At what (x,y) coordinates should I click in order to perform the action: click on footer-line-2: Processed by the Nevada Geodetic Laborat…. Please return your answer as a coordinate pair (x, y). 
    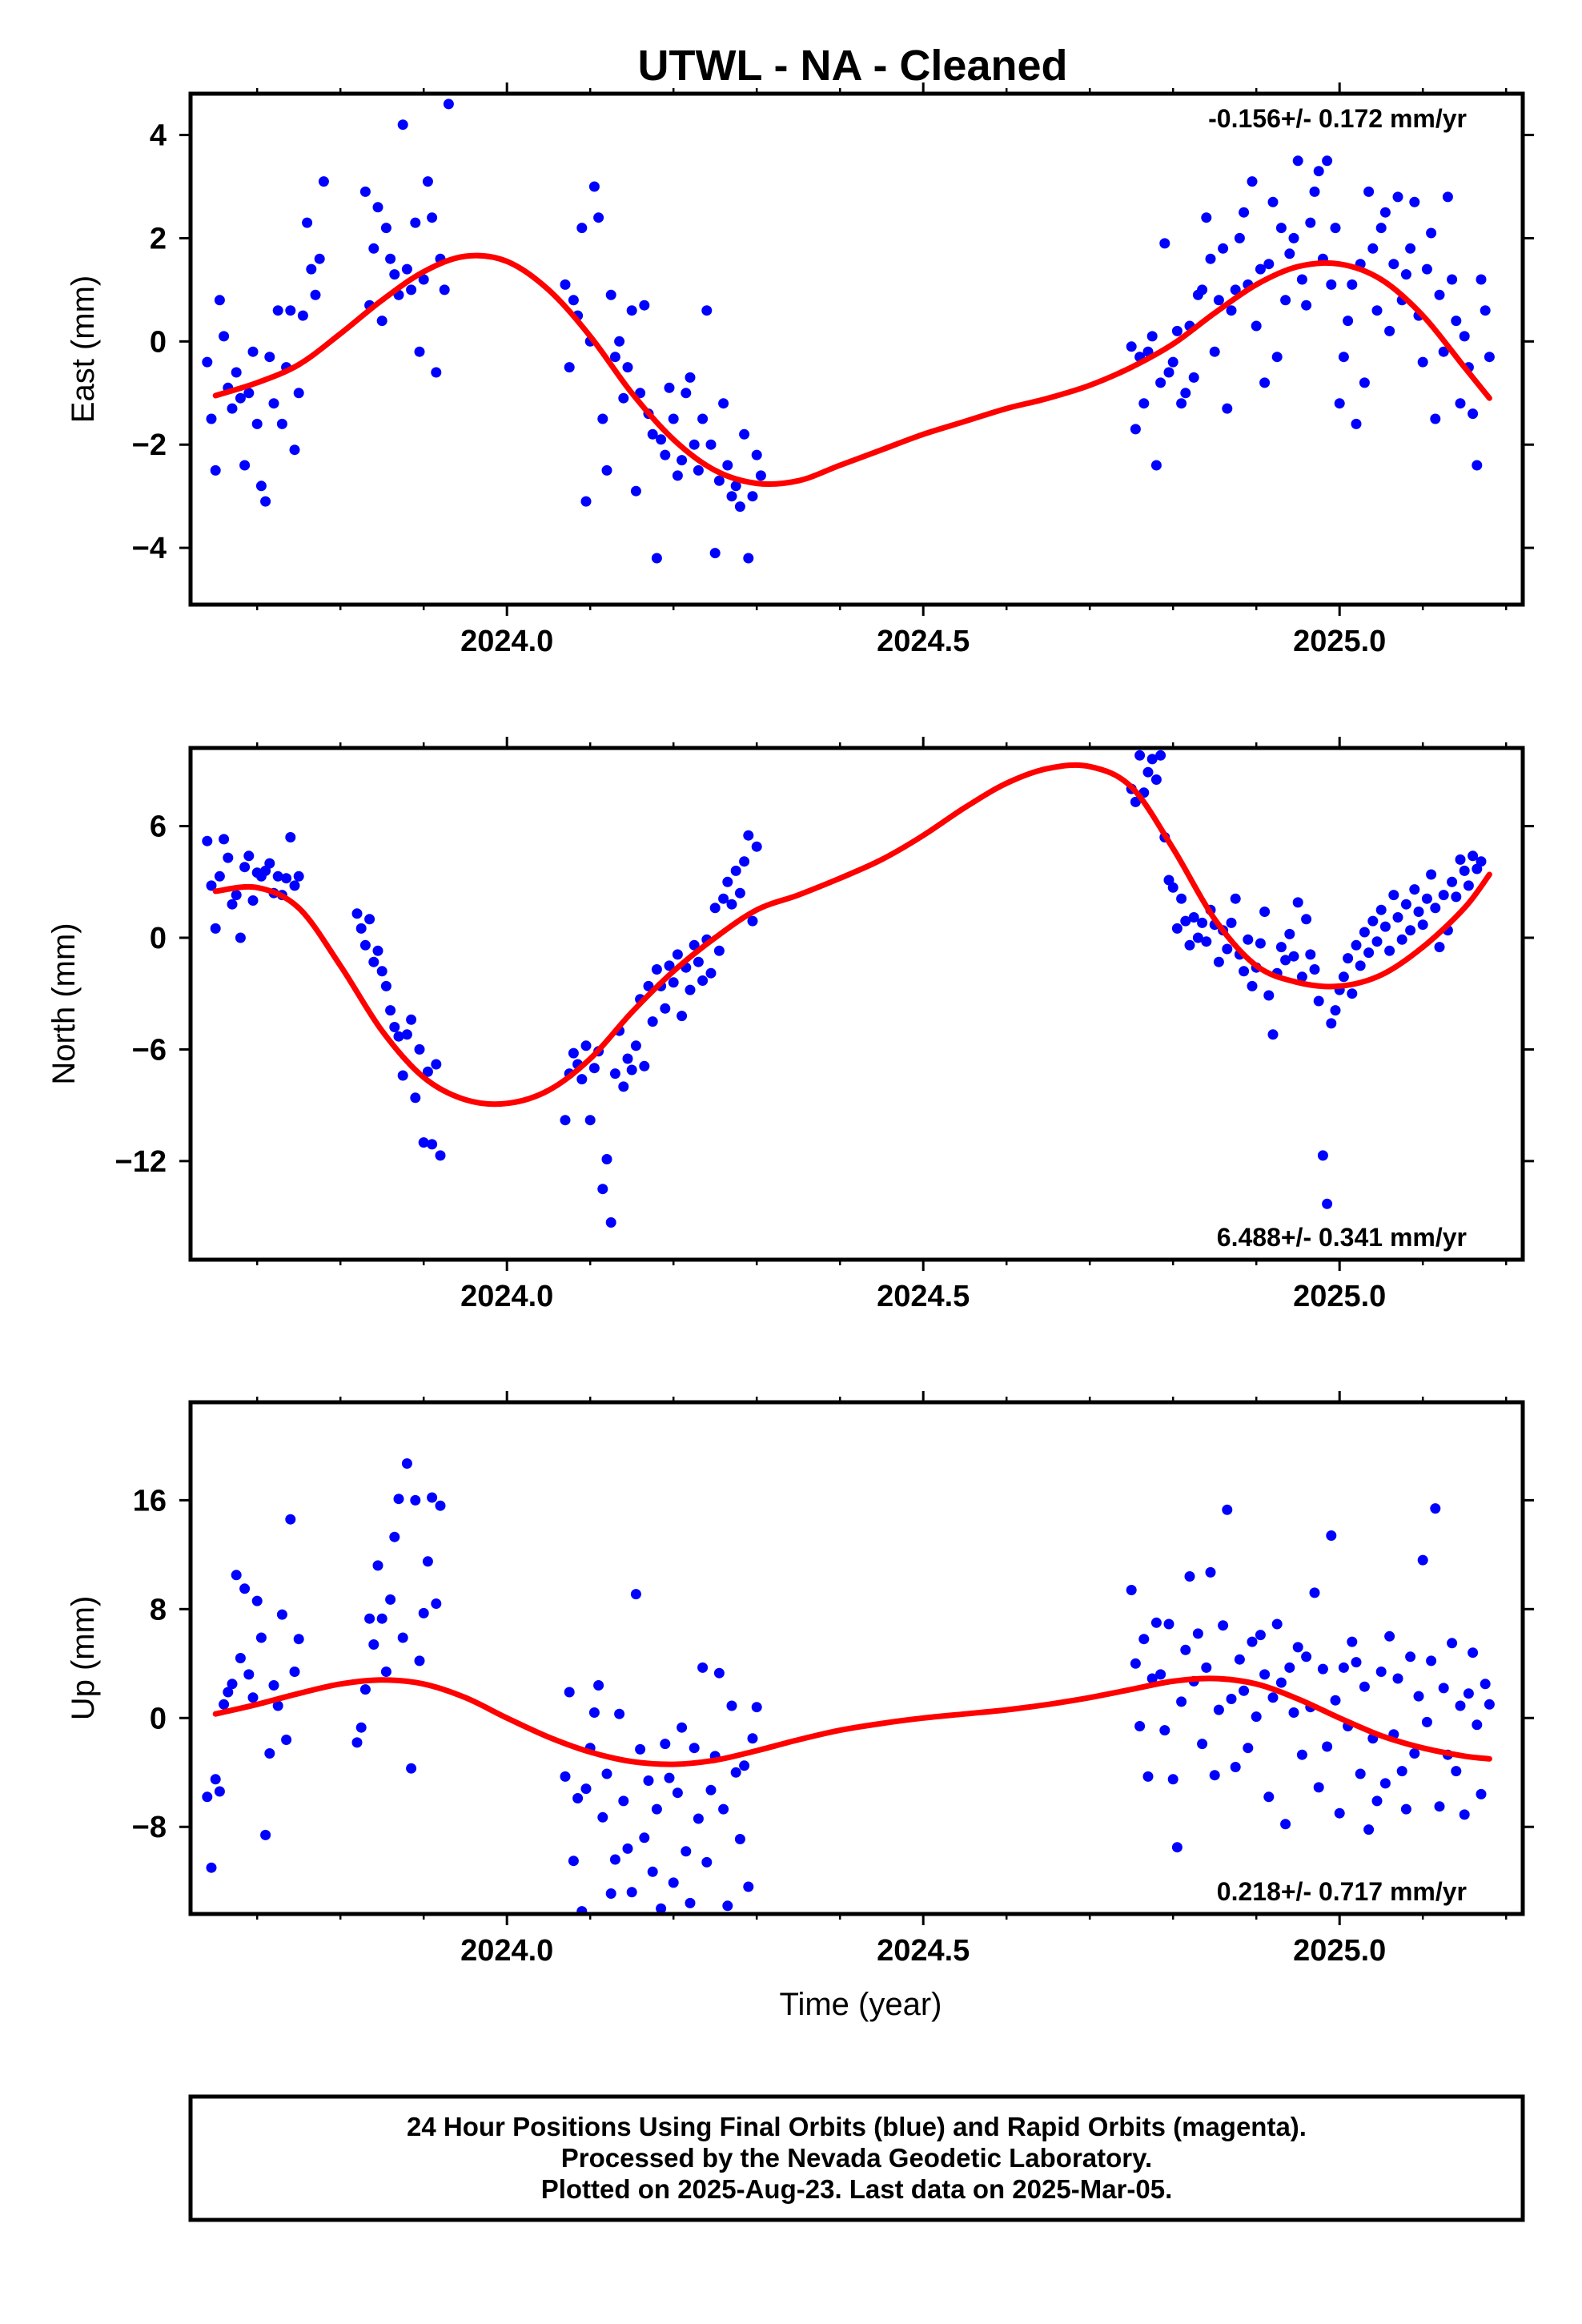
    Looking at the image, I should click on (856, 2158).